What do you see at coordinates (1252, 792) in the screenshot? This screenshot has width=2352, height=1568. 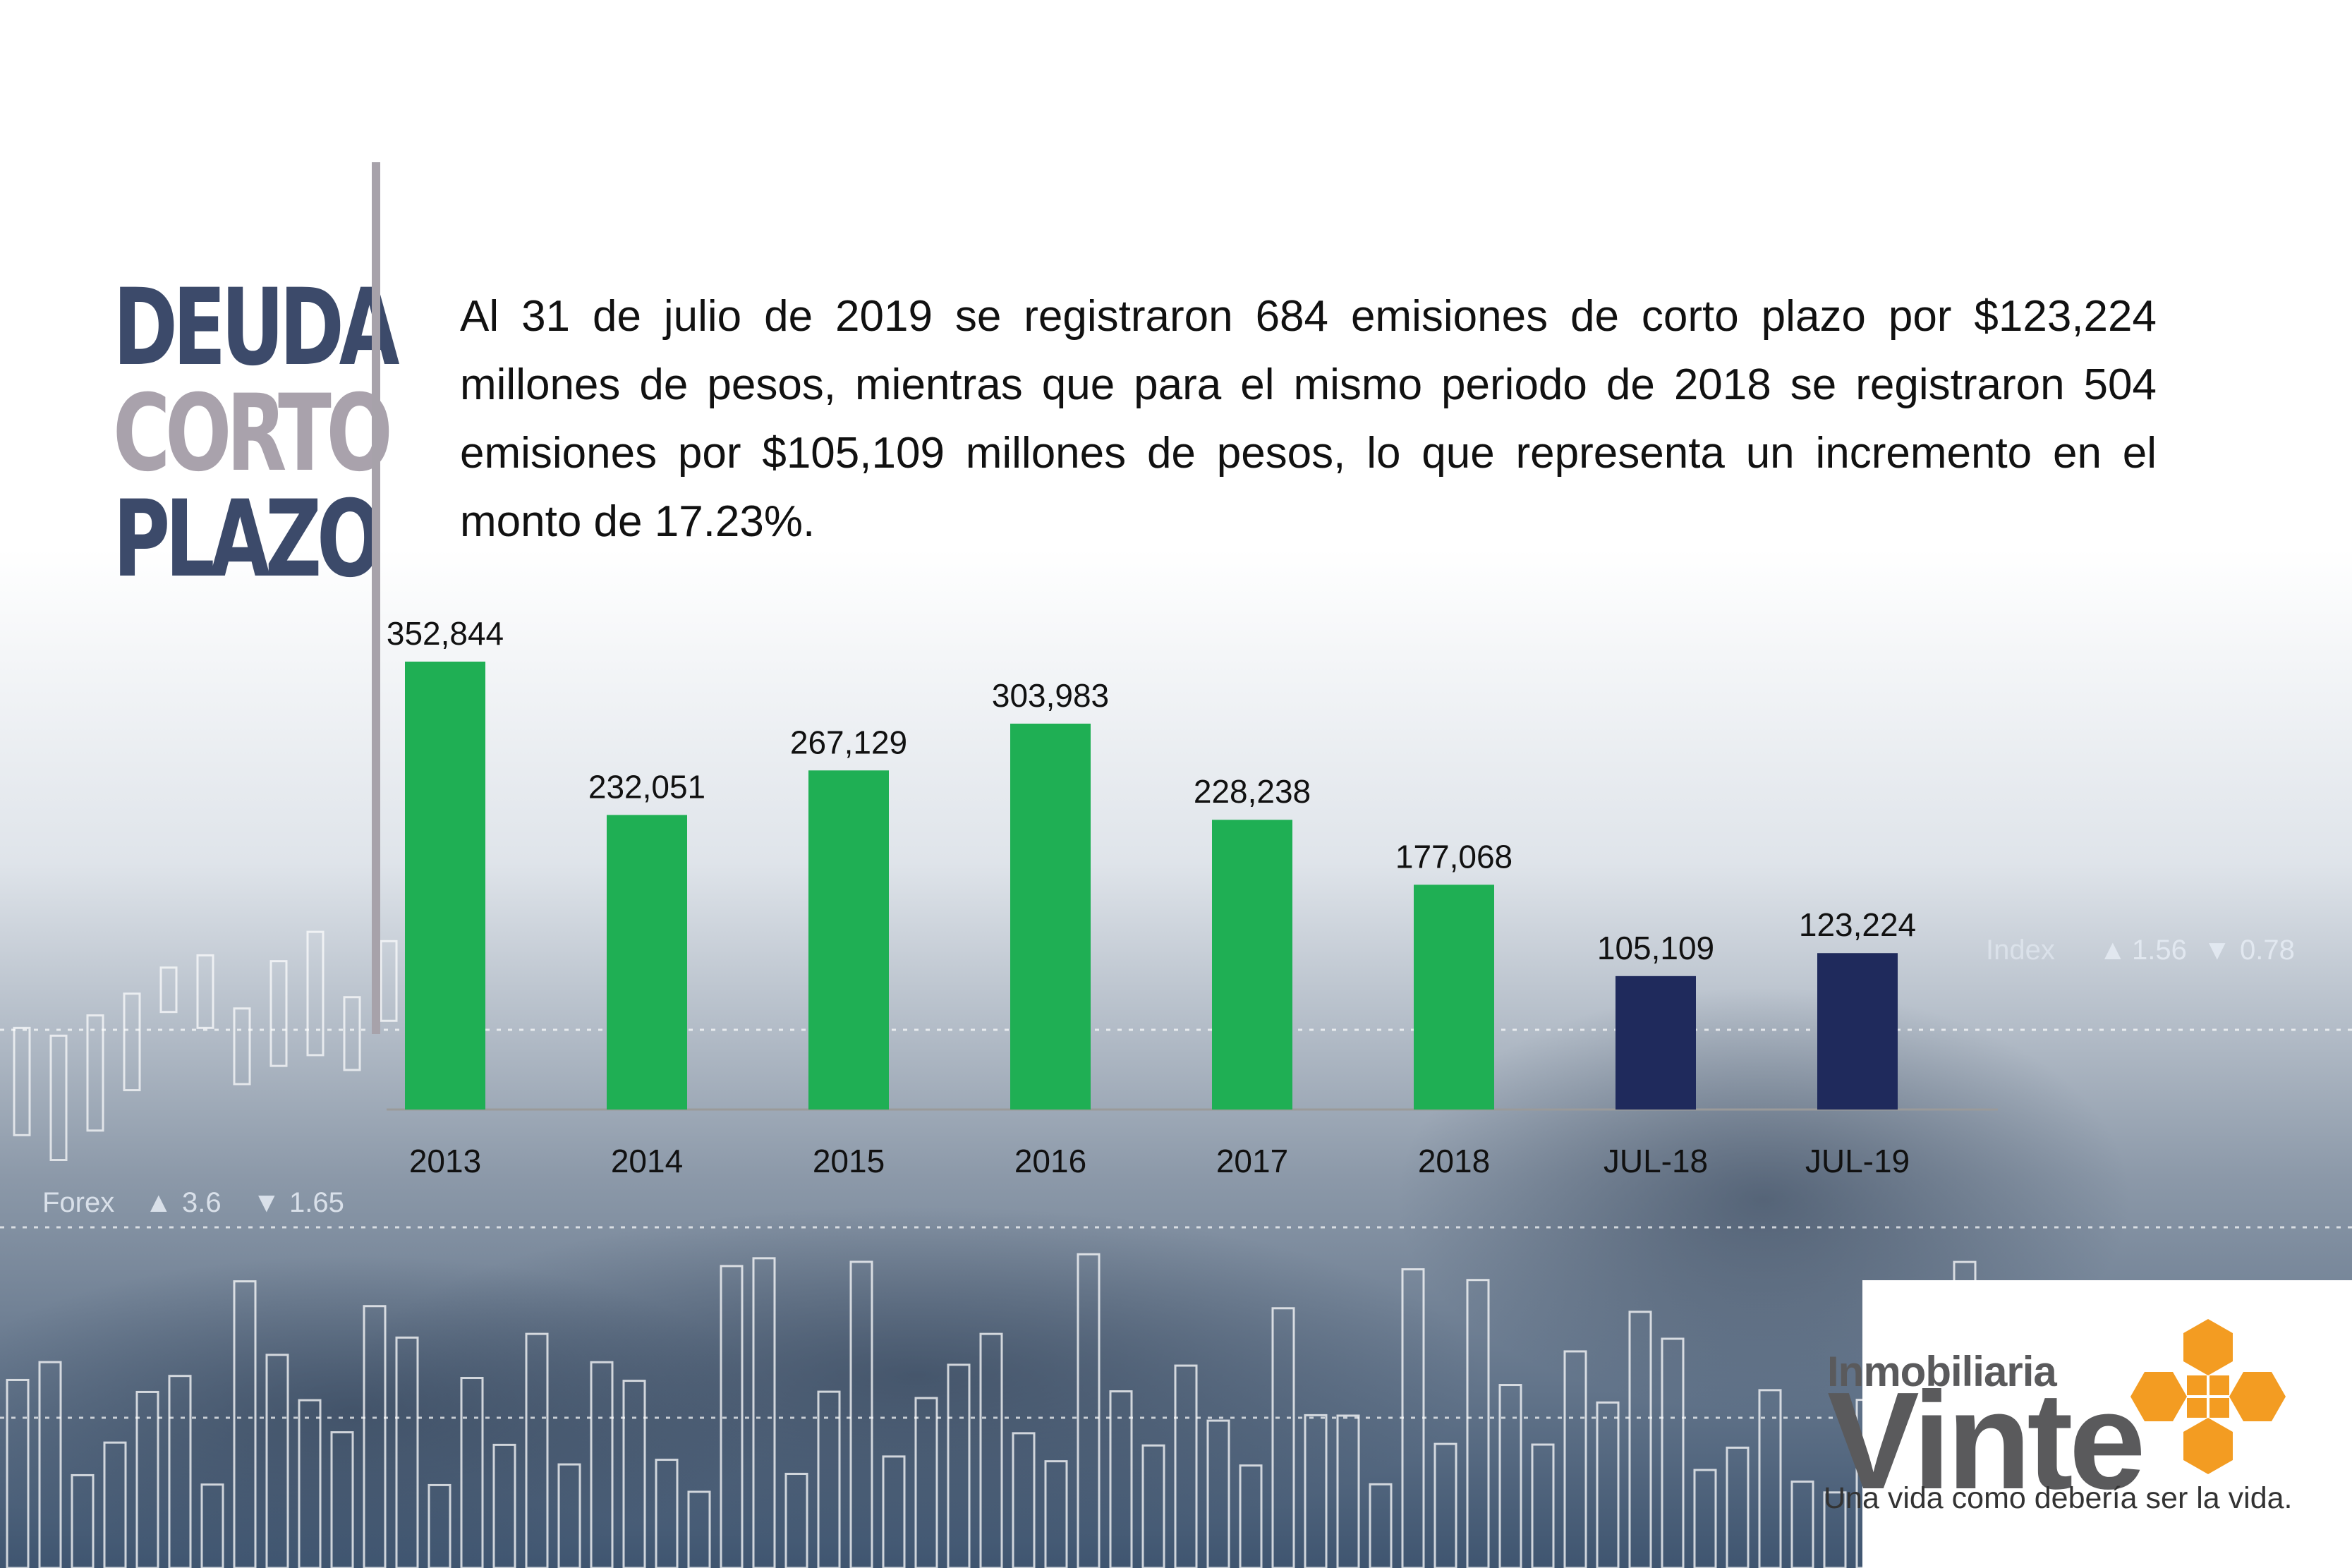 I see `data-label-2017: 228,238` at bounding box center [1252, 792].